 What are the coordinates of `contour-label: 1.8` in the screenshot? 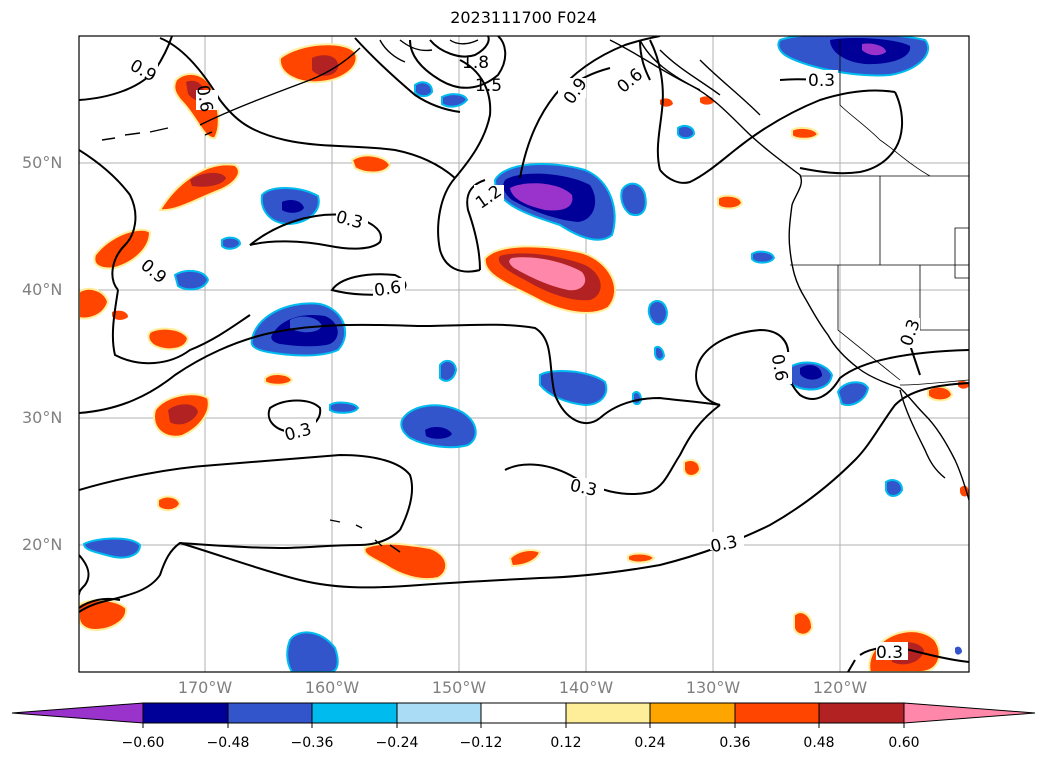 It's located at (475, 63).